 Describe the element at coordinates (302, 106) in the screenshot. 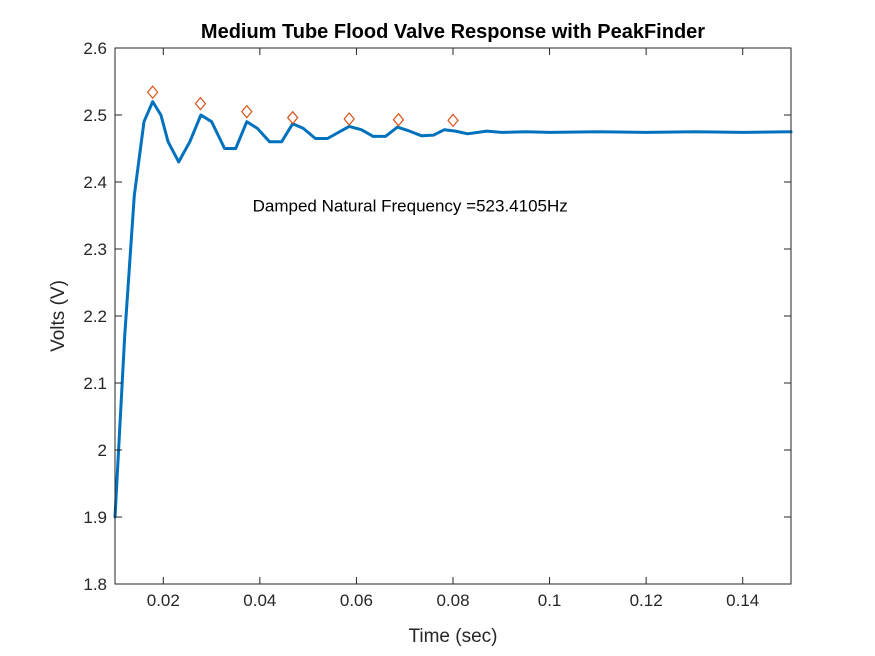

I see `peak-marker-layer` at that location.